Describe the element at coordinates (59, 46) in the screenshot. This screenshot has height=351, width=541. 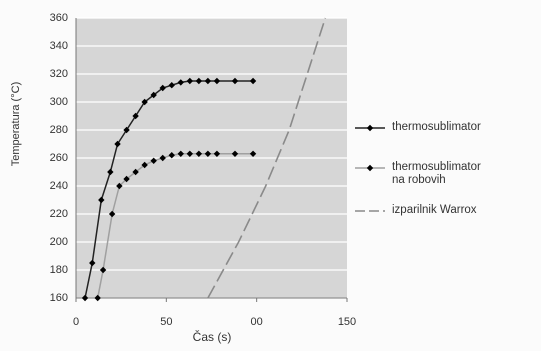
I see `y-tick-label: 340` at that location.